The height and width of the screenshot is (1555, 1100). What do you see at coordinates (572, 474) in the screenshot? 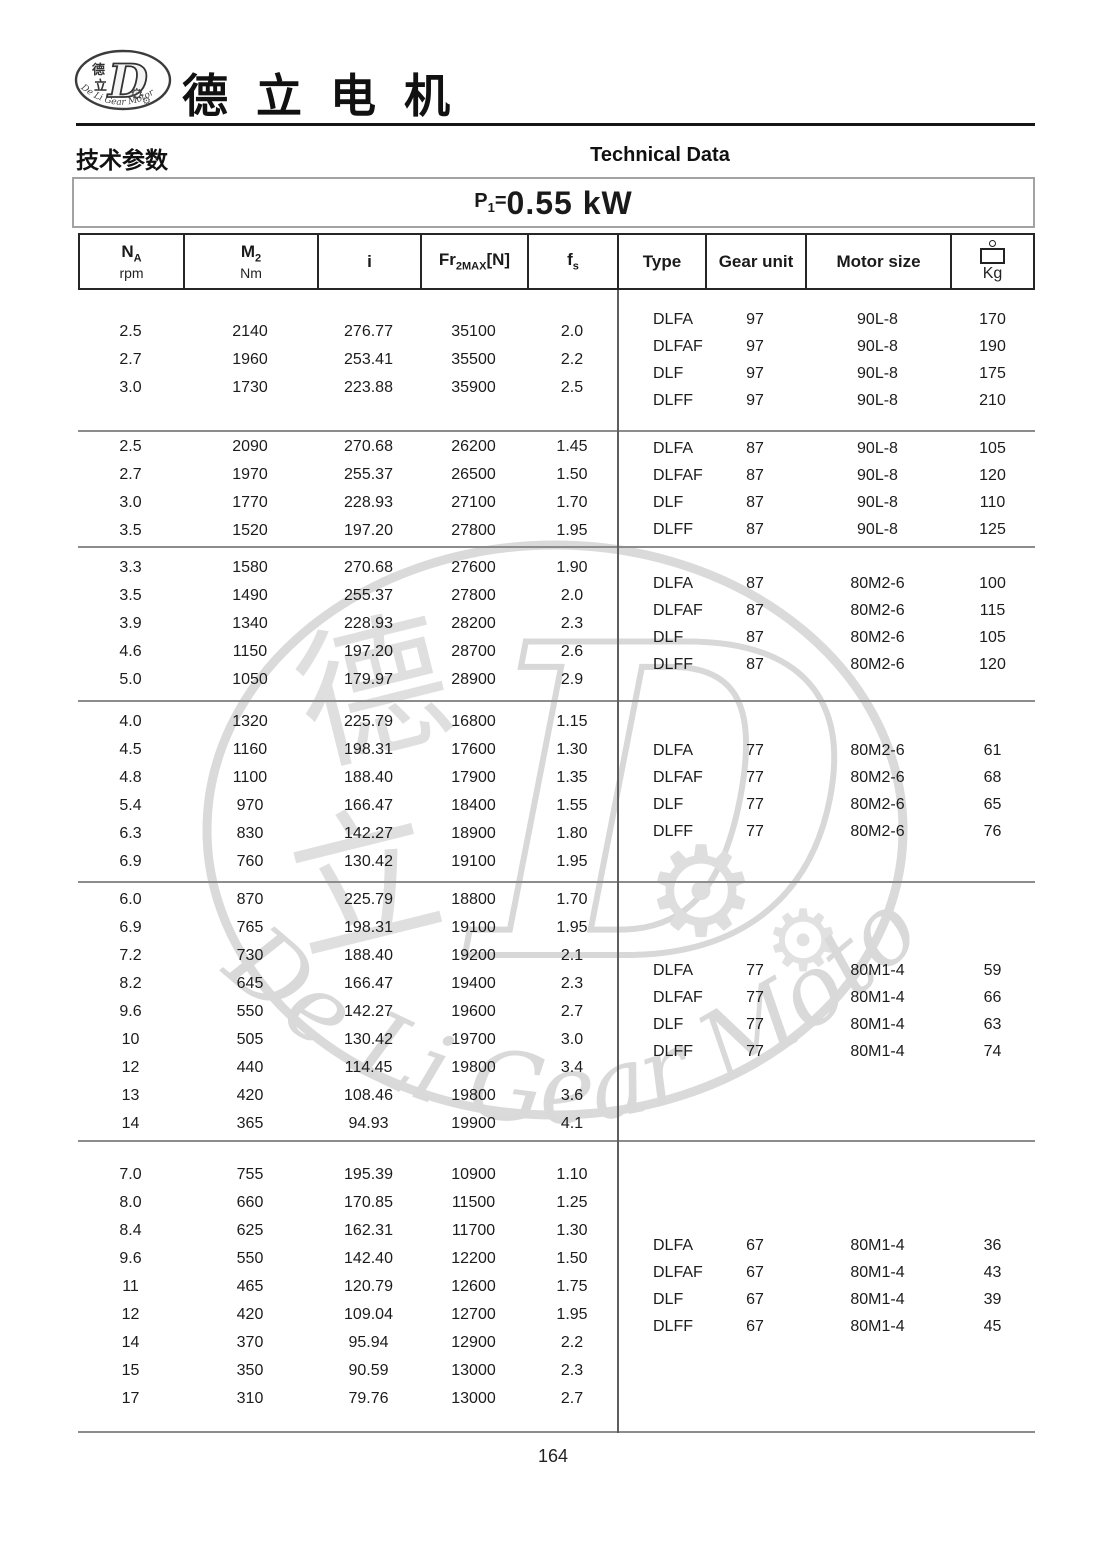
I see `fs-value: 1.50` at bounding box center [572, 474].